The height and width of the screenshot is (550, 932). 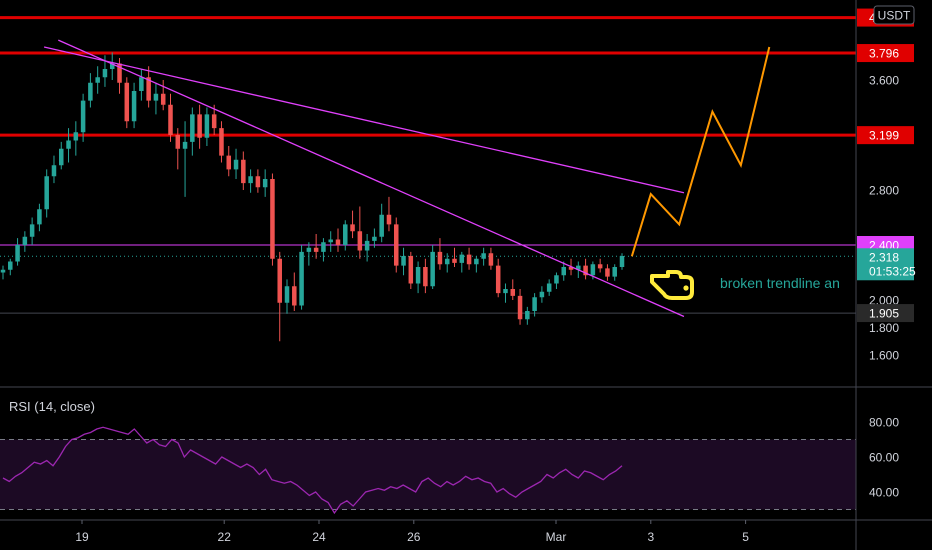 I want to click on price-tag-box, so click(x=885, y=135).